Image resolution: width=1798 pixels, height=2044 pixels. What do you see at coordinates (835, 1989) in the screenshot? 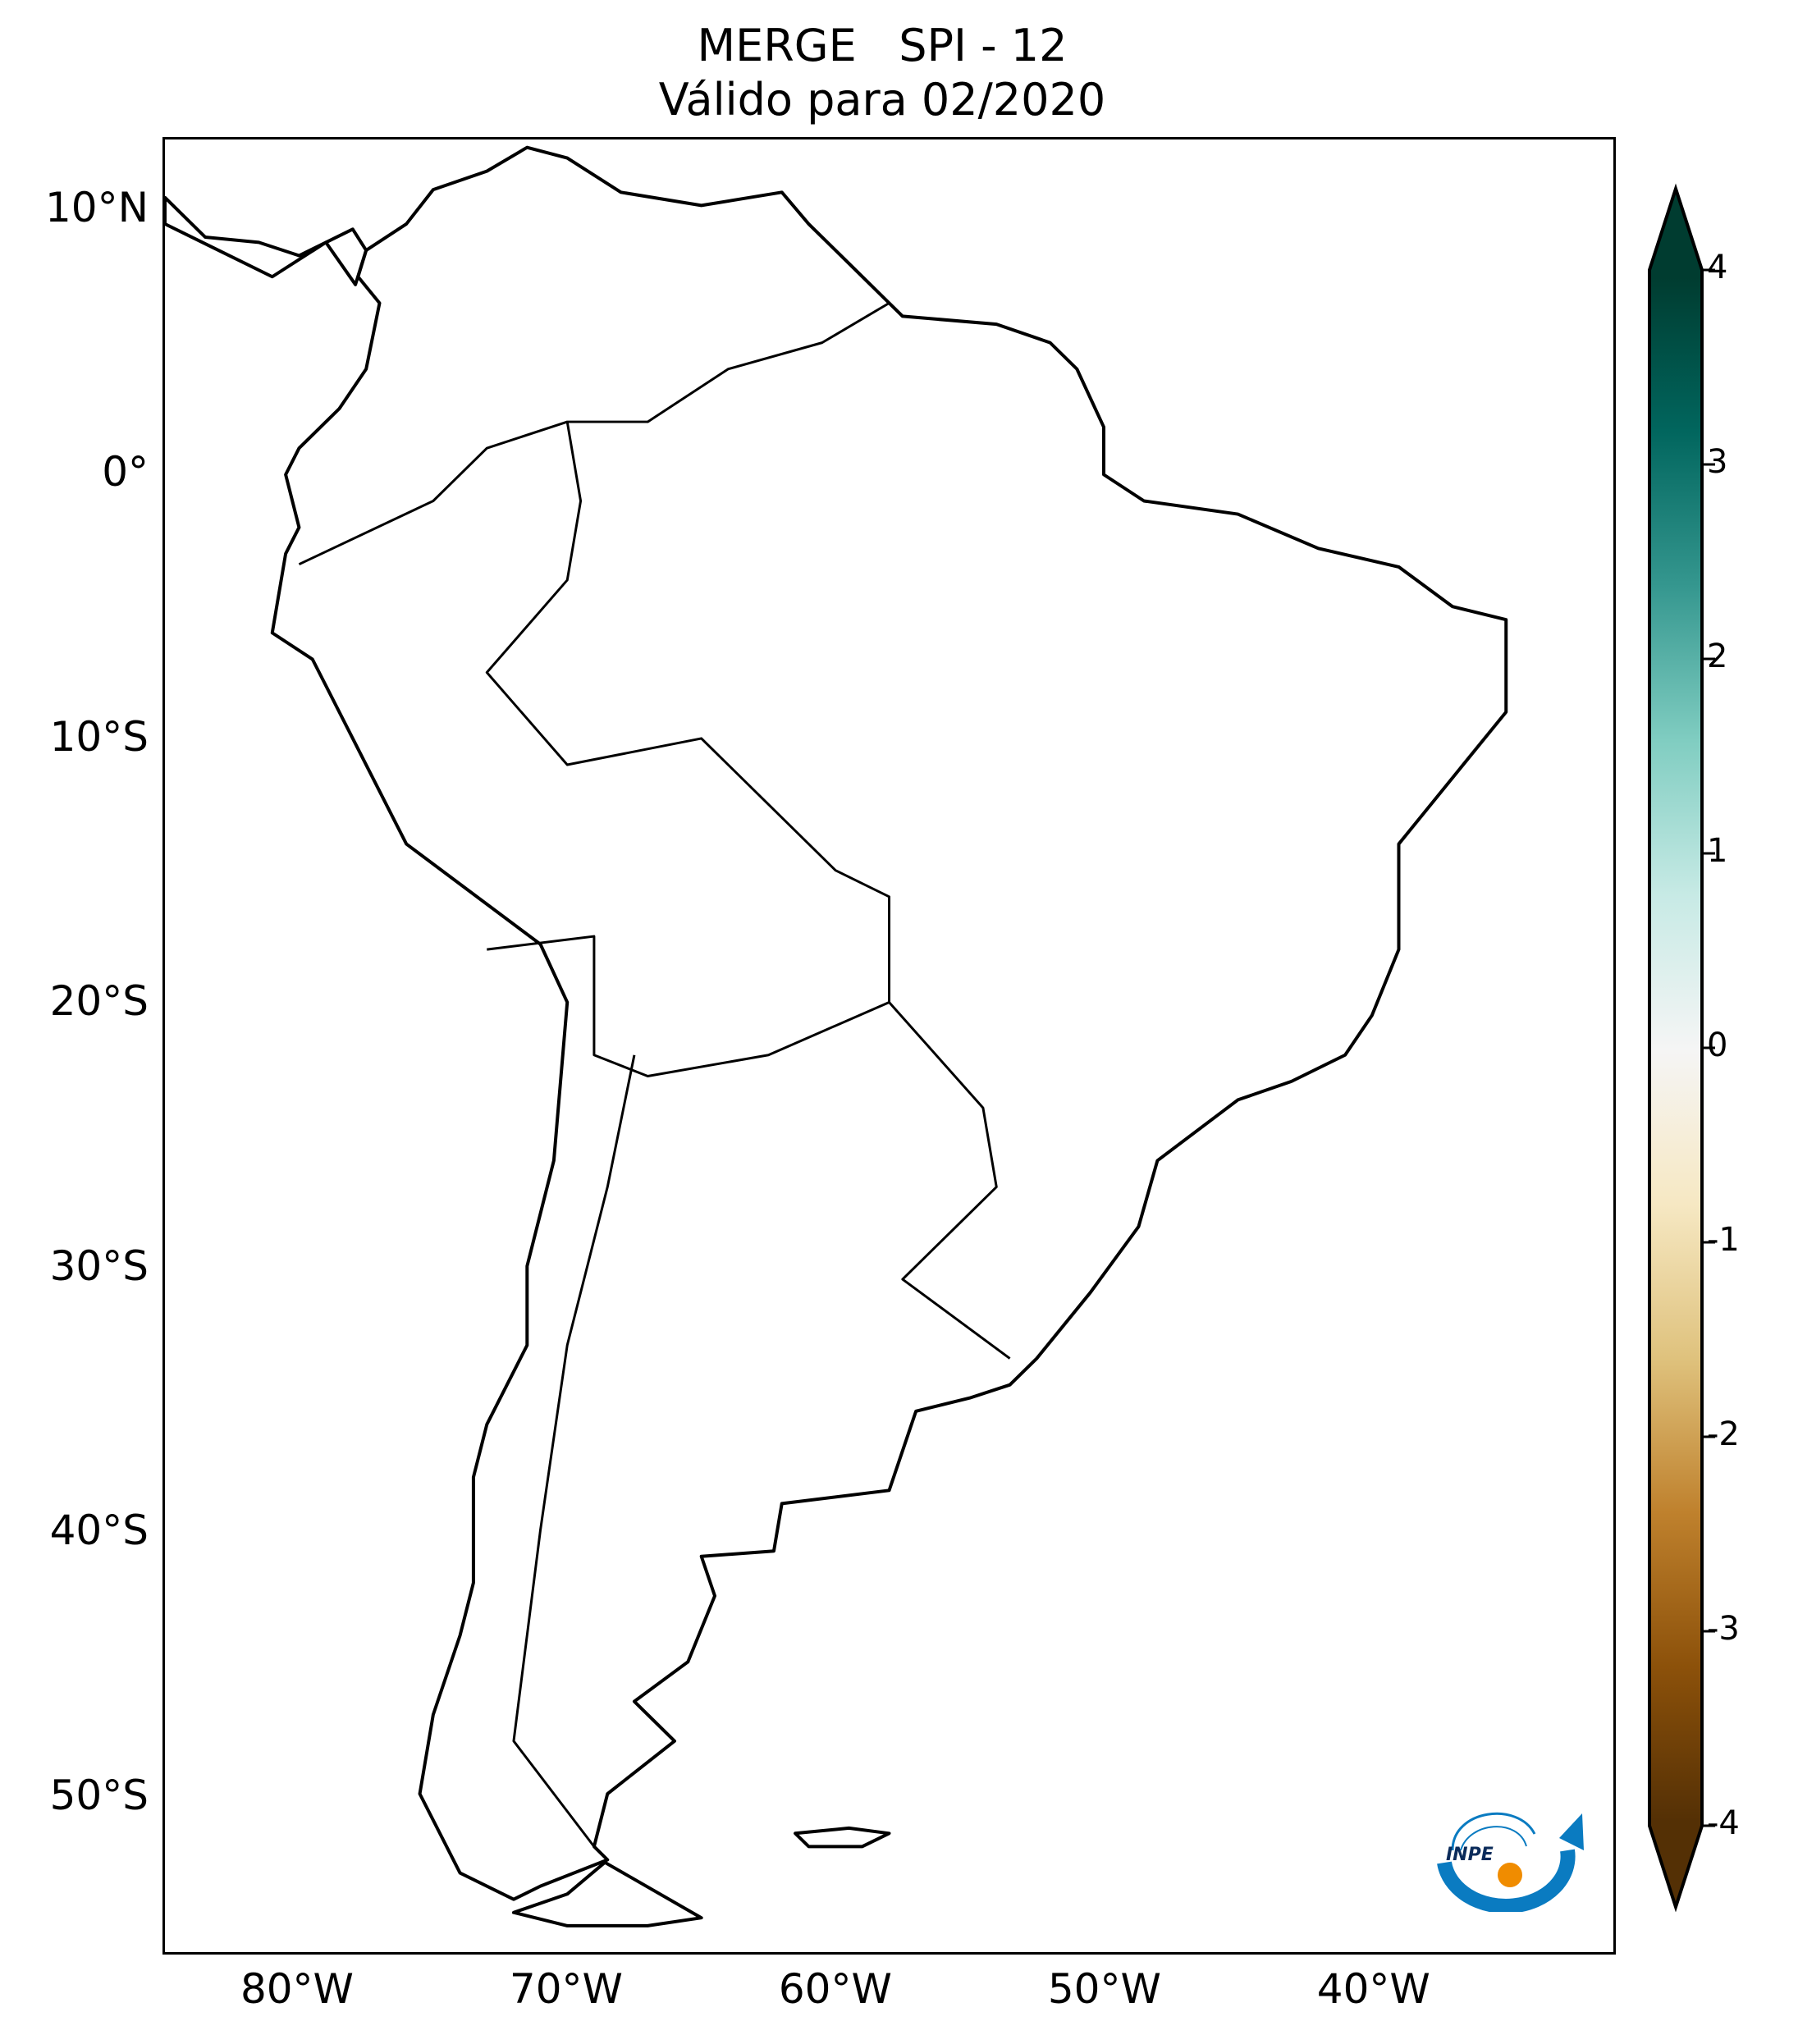
I see `x-tick-label: 60°W` at bounding box center [835, 1989].